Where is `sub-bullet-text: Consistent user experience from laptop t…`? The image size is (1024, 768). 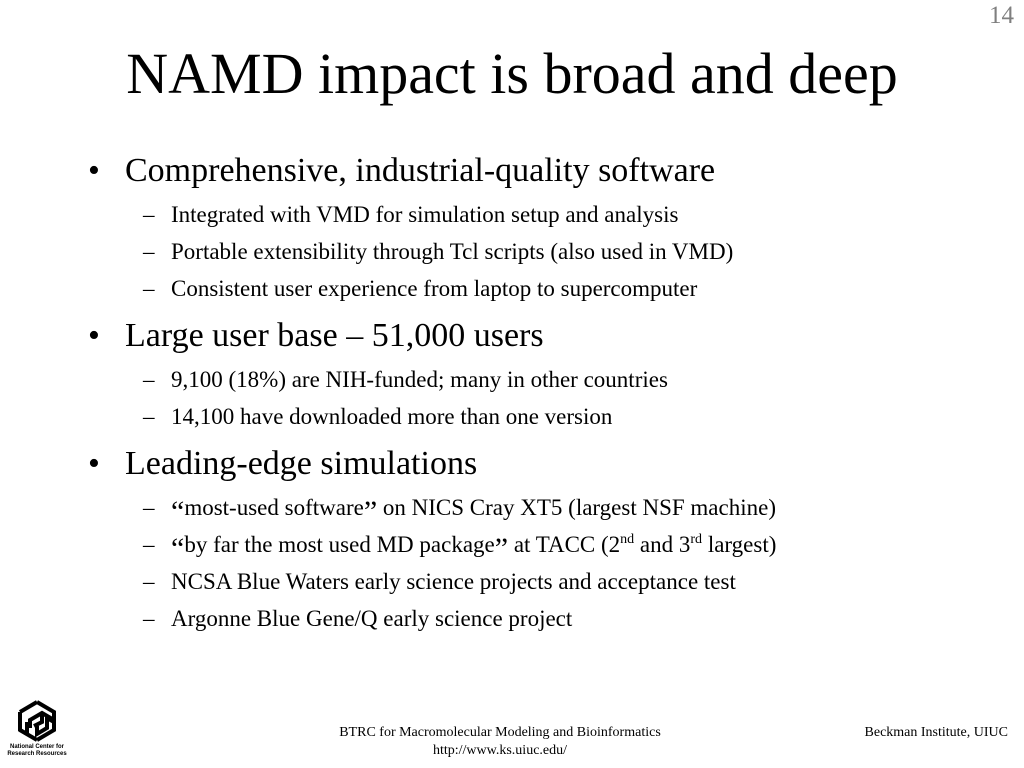
sub-bullet-text: Consistent user experience from laptop t… is located at coordinates (434, 288).